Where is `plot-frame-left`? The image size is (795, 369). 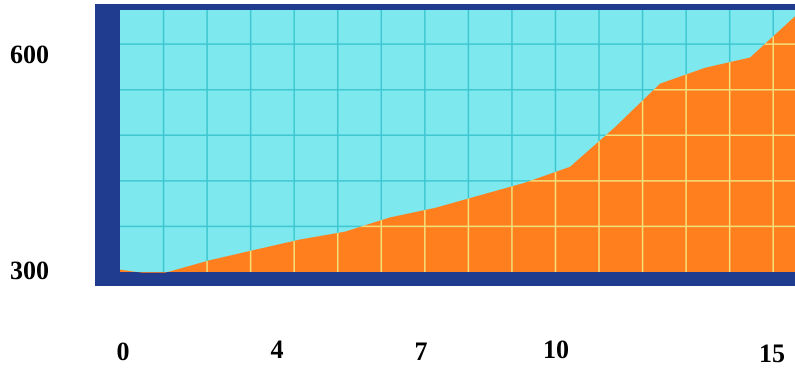
plot-frame-left is located at coordinates (107, 145).